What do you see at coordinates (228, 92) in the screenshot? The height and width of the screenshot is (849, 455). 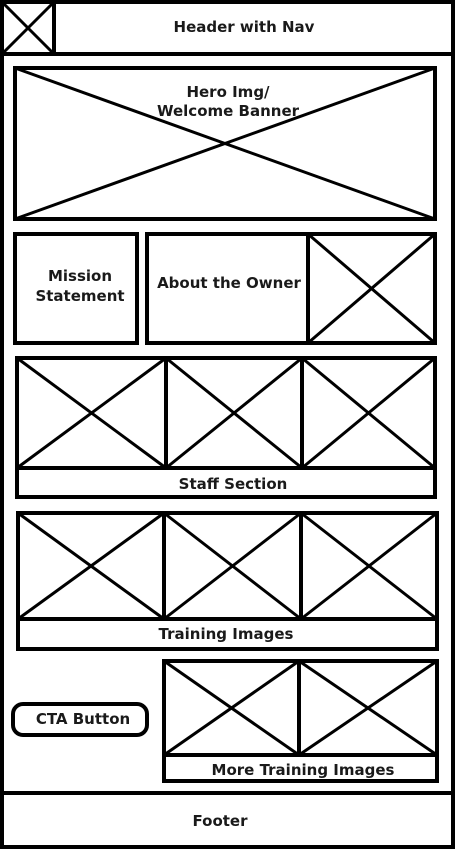 I see `hero-label-line1: Hero Img/` at bounding box center [228, 92].